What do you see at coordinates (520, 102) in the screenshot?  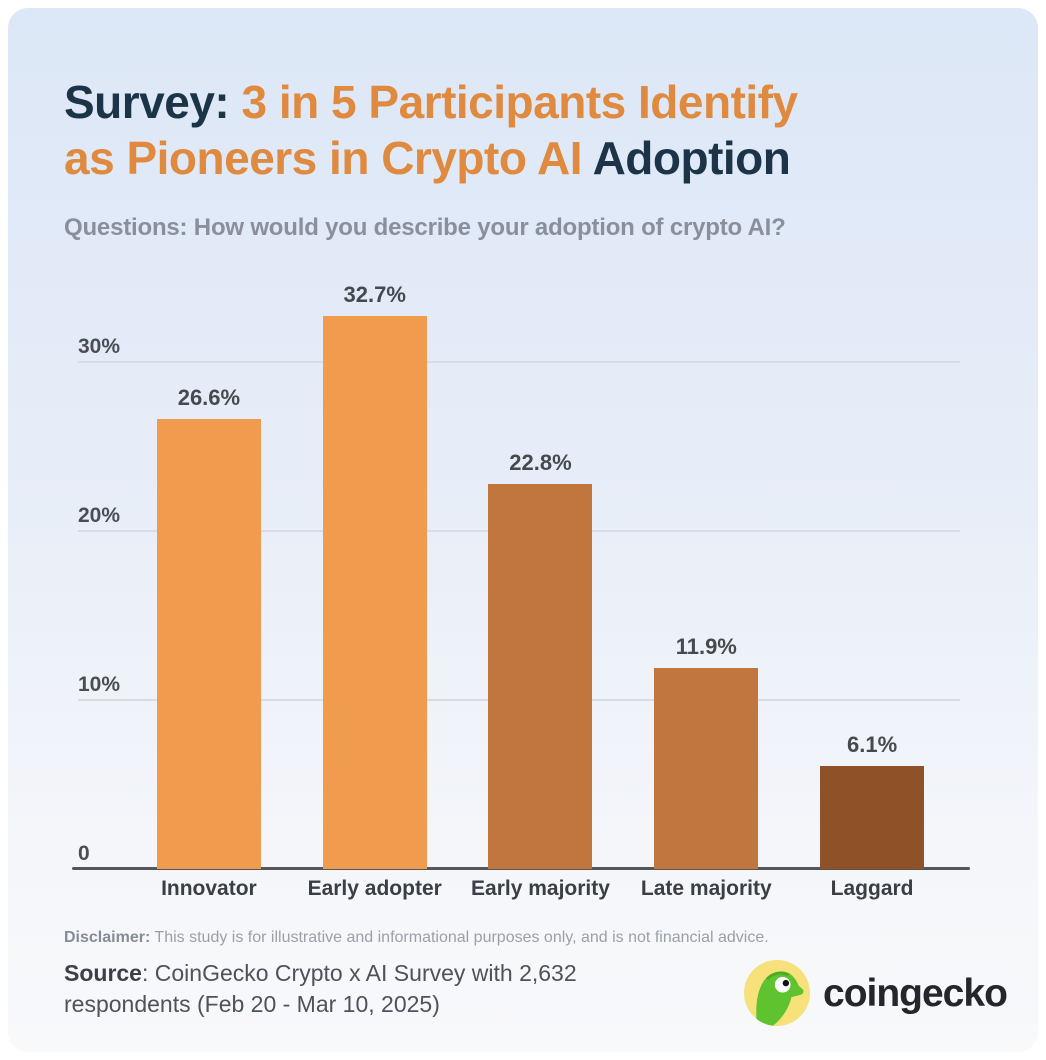 I see `title-segment: 3 in 5 Participants Identify` at bounding box center [520, 102].